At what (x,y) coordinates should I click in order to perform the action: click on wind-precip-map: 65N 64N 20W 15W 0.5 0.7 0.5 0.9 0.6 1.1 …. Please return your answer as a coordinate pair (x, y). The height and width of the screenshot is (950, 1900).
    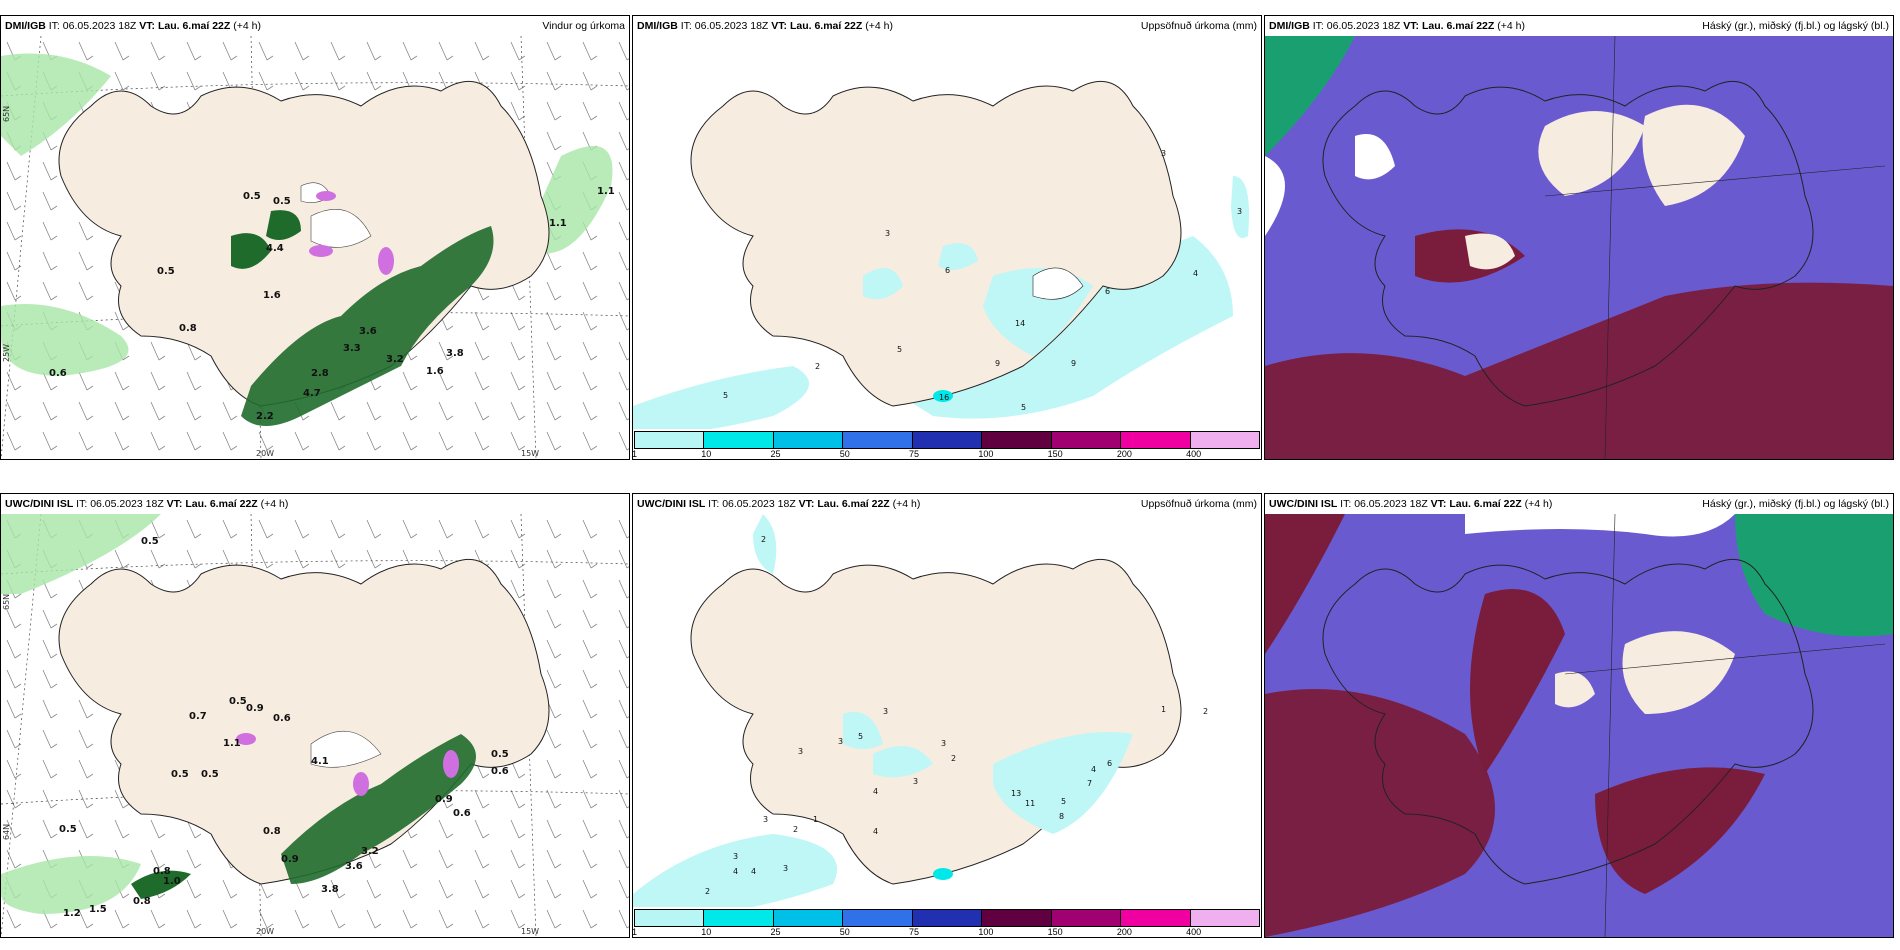
    Looking at the image, I should click on (315, 725).